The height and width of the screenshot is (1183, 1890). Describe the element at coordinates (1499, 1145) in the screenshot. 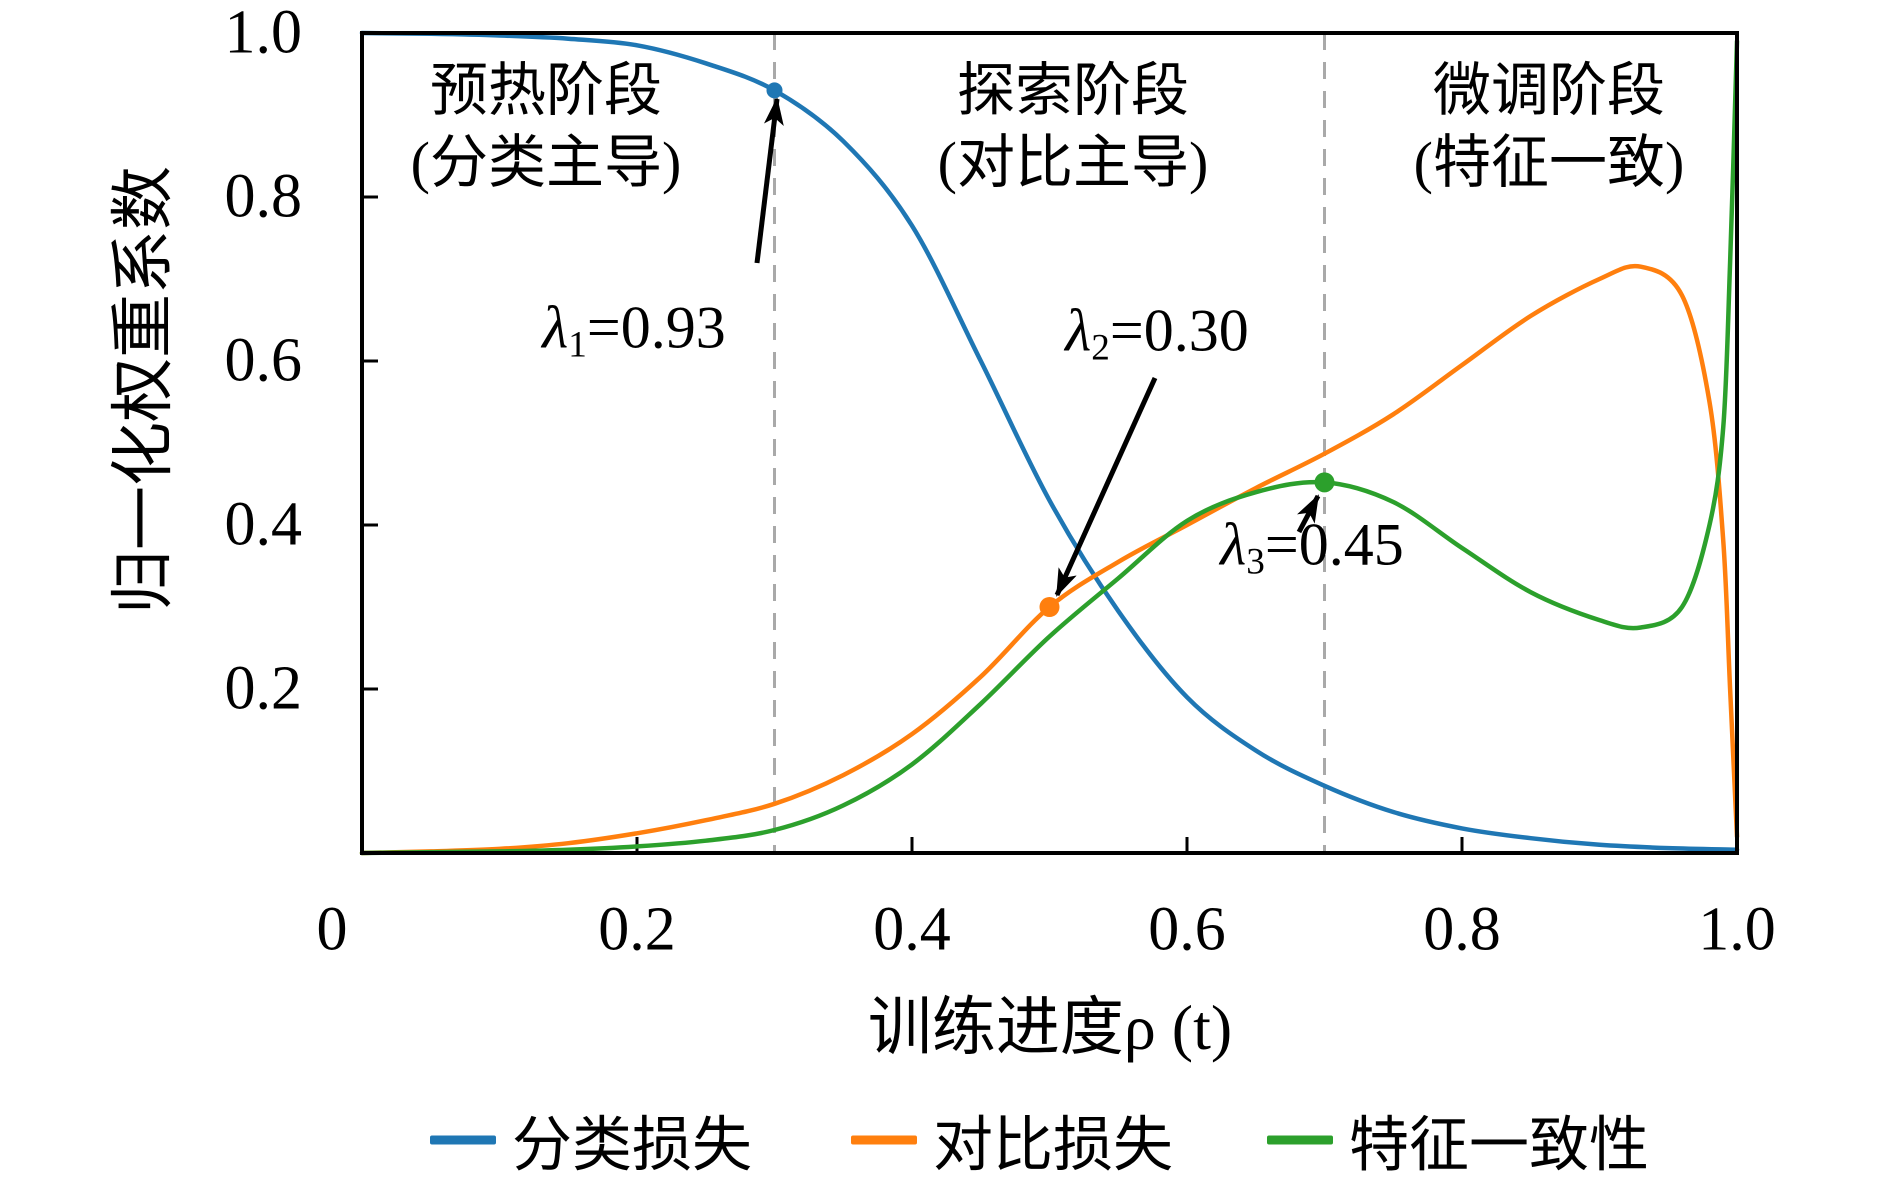

I see `legend-label: 特征一致性` at that location.